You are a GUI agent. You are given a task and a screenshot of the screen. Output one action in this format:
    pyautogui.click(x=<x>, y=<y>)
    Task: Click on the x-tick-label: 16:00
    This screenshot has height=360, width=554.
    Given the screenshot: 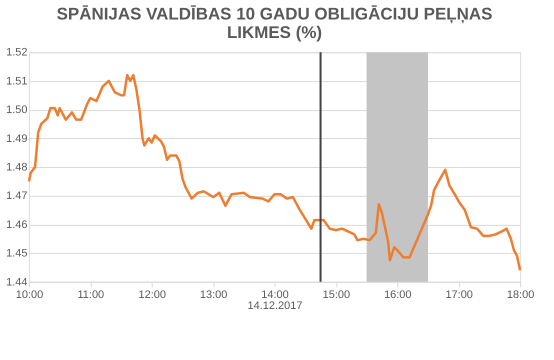 What is the action you would take?
    pyautogui.click(x=398, y=295)
    